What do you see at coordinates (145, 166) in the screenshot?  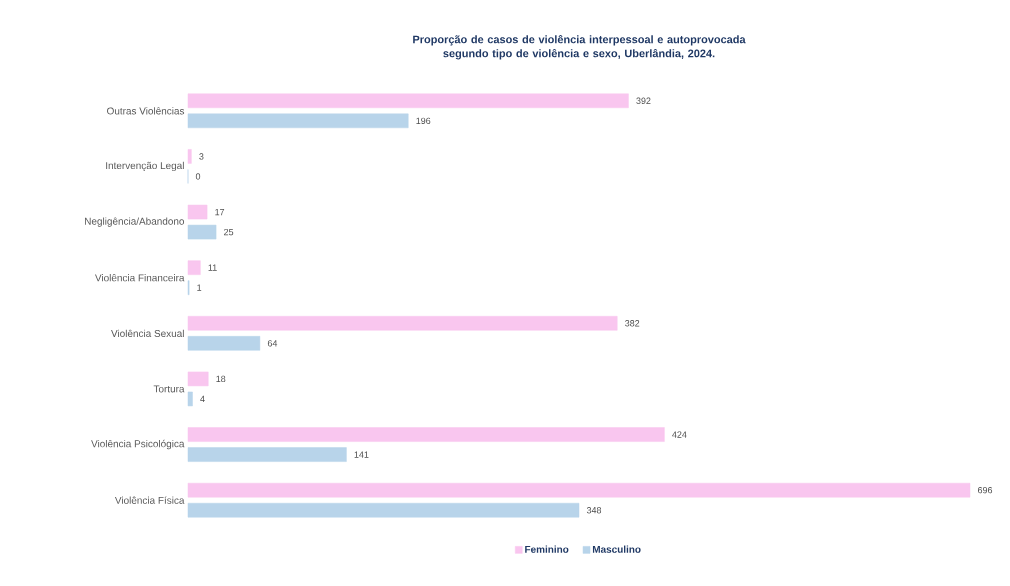 I see `y-tick-label: Intervenção Legal` at bounding box center [145, 166].